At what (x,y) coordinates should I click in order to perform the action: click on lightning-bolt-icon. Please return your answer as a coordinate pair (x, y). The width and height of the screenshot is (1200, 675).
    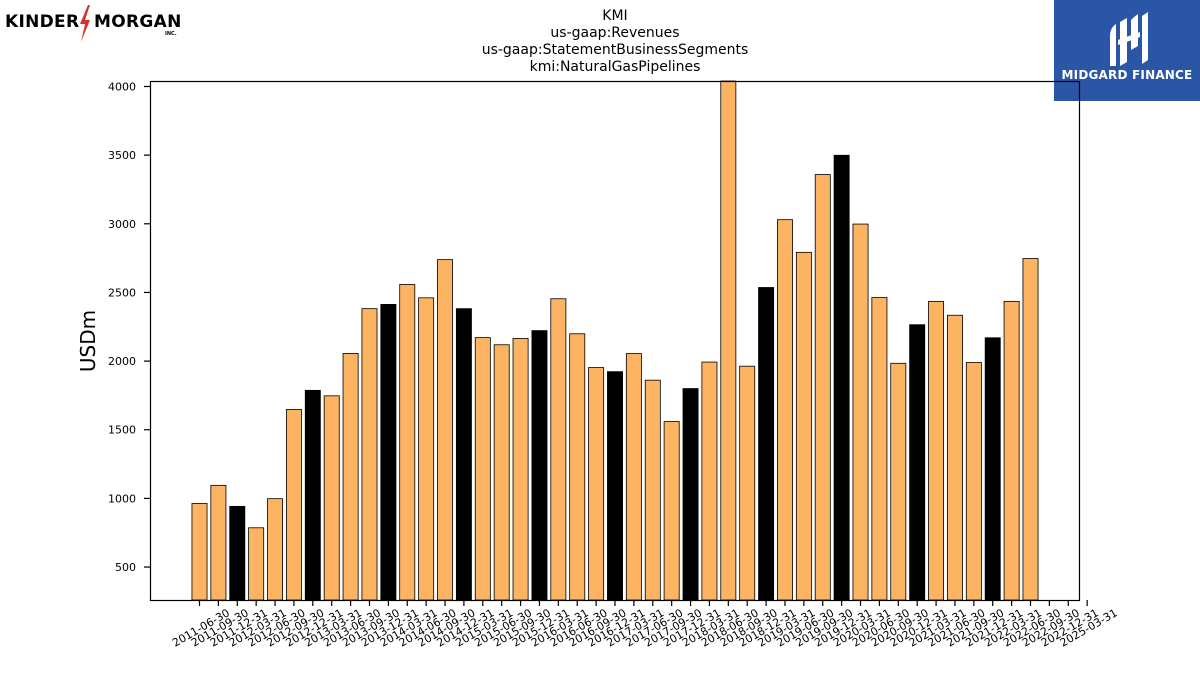
    Looking at the image, I should click on (85, 23).